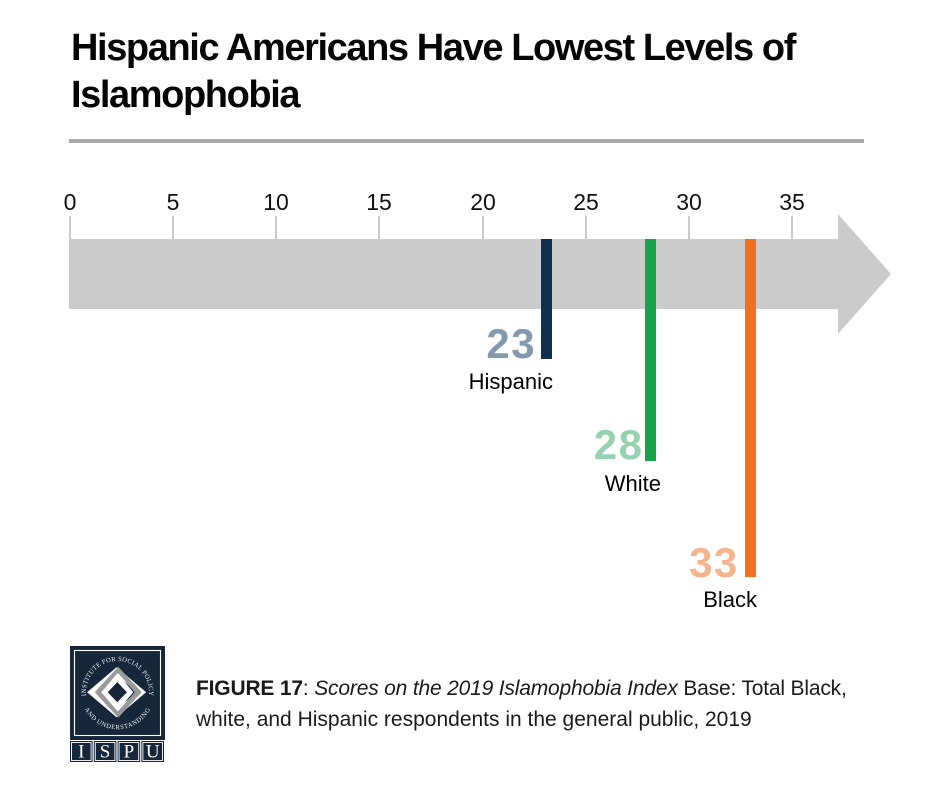  What do you see at coordinates (129, 752) in the screenshot?
I see `svg-text: P` at bounding box center [129, 752].